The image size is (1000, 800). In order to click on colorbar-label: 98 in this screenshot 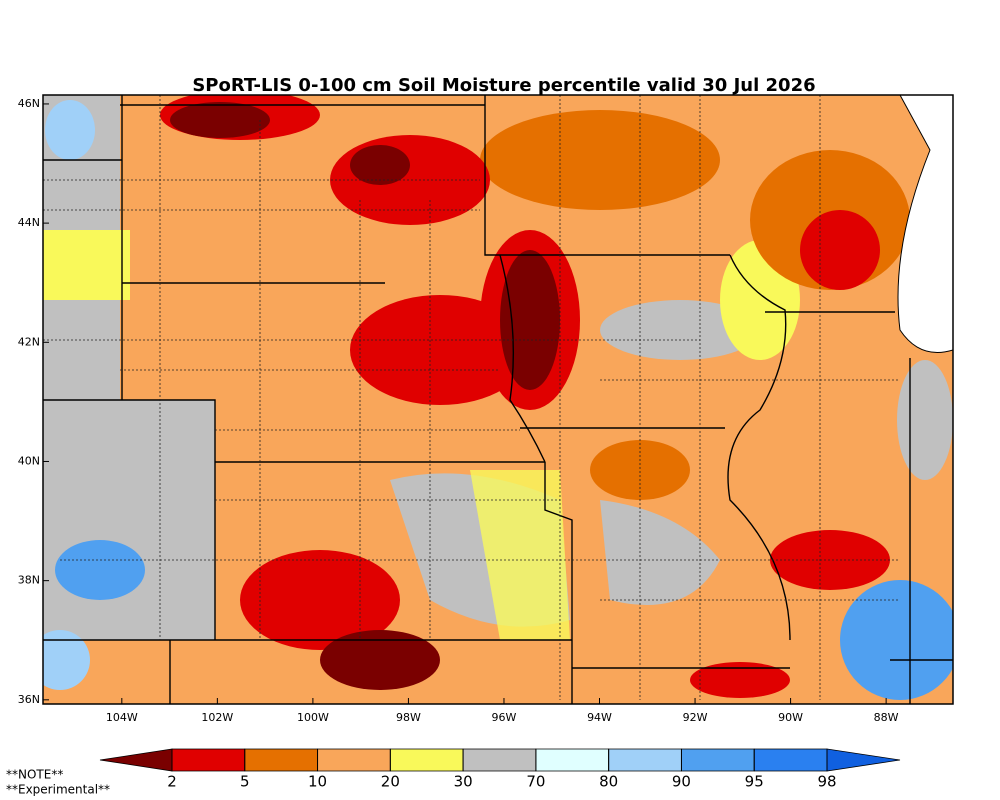, I will do `click(826, 782)`.